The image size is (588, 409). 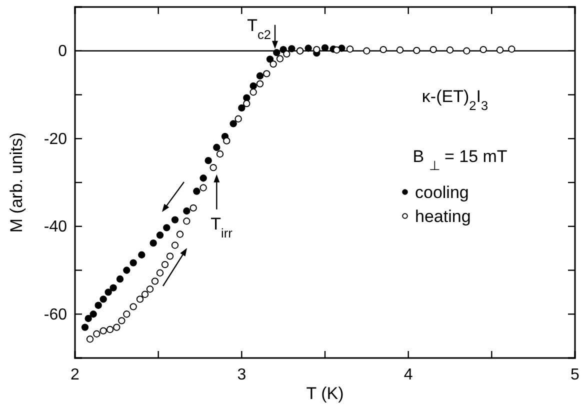 What do you see at coordinates (443, 216) in the screenshot?
I see `legend-label: heating` at bounding box center [443, 216].